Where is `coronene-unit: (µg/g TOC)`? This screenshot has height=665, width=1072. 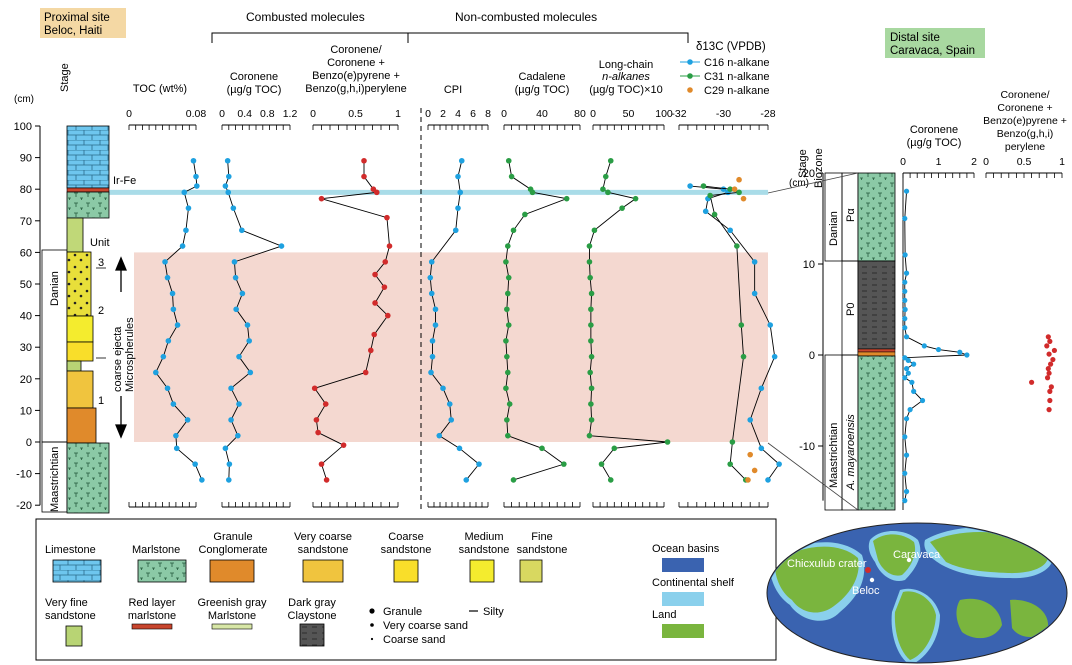
coronene-unit: (µg/g TOC) is located at coordinates (254, 90).